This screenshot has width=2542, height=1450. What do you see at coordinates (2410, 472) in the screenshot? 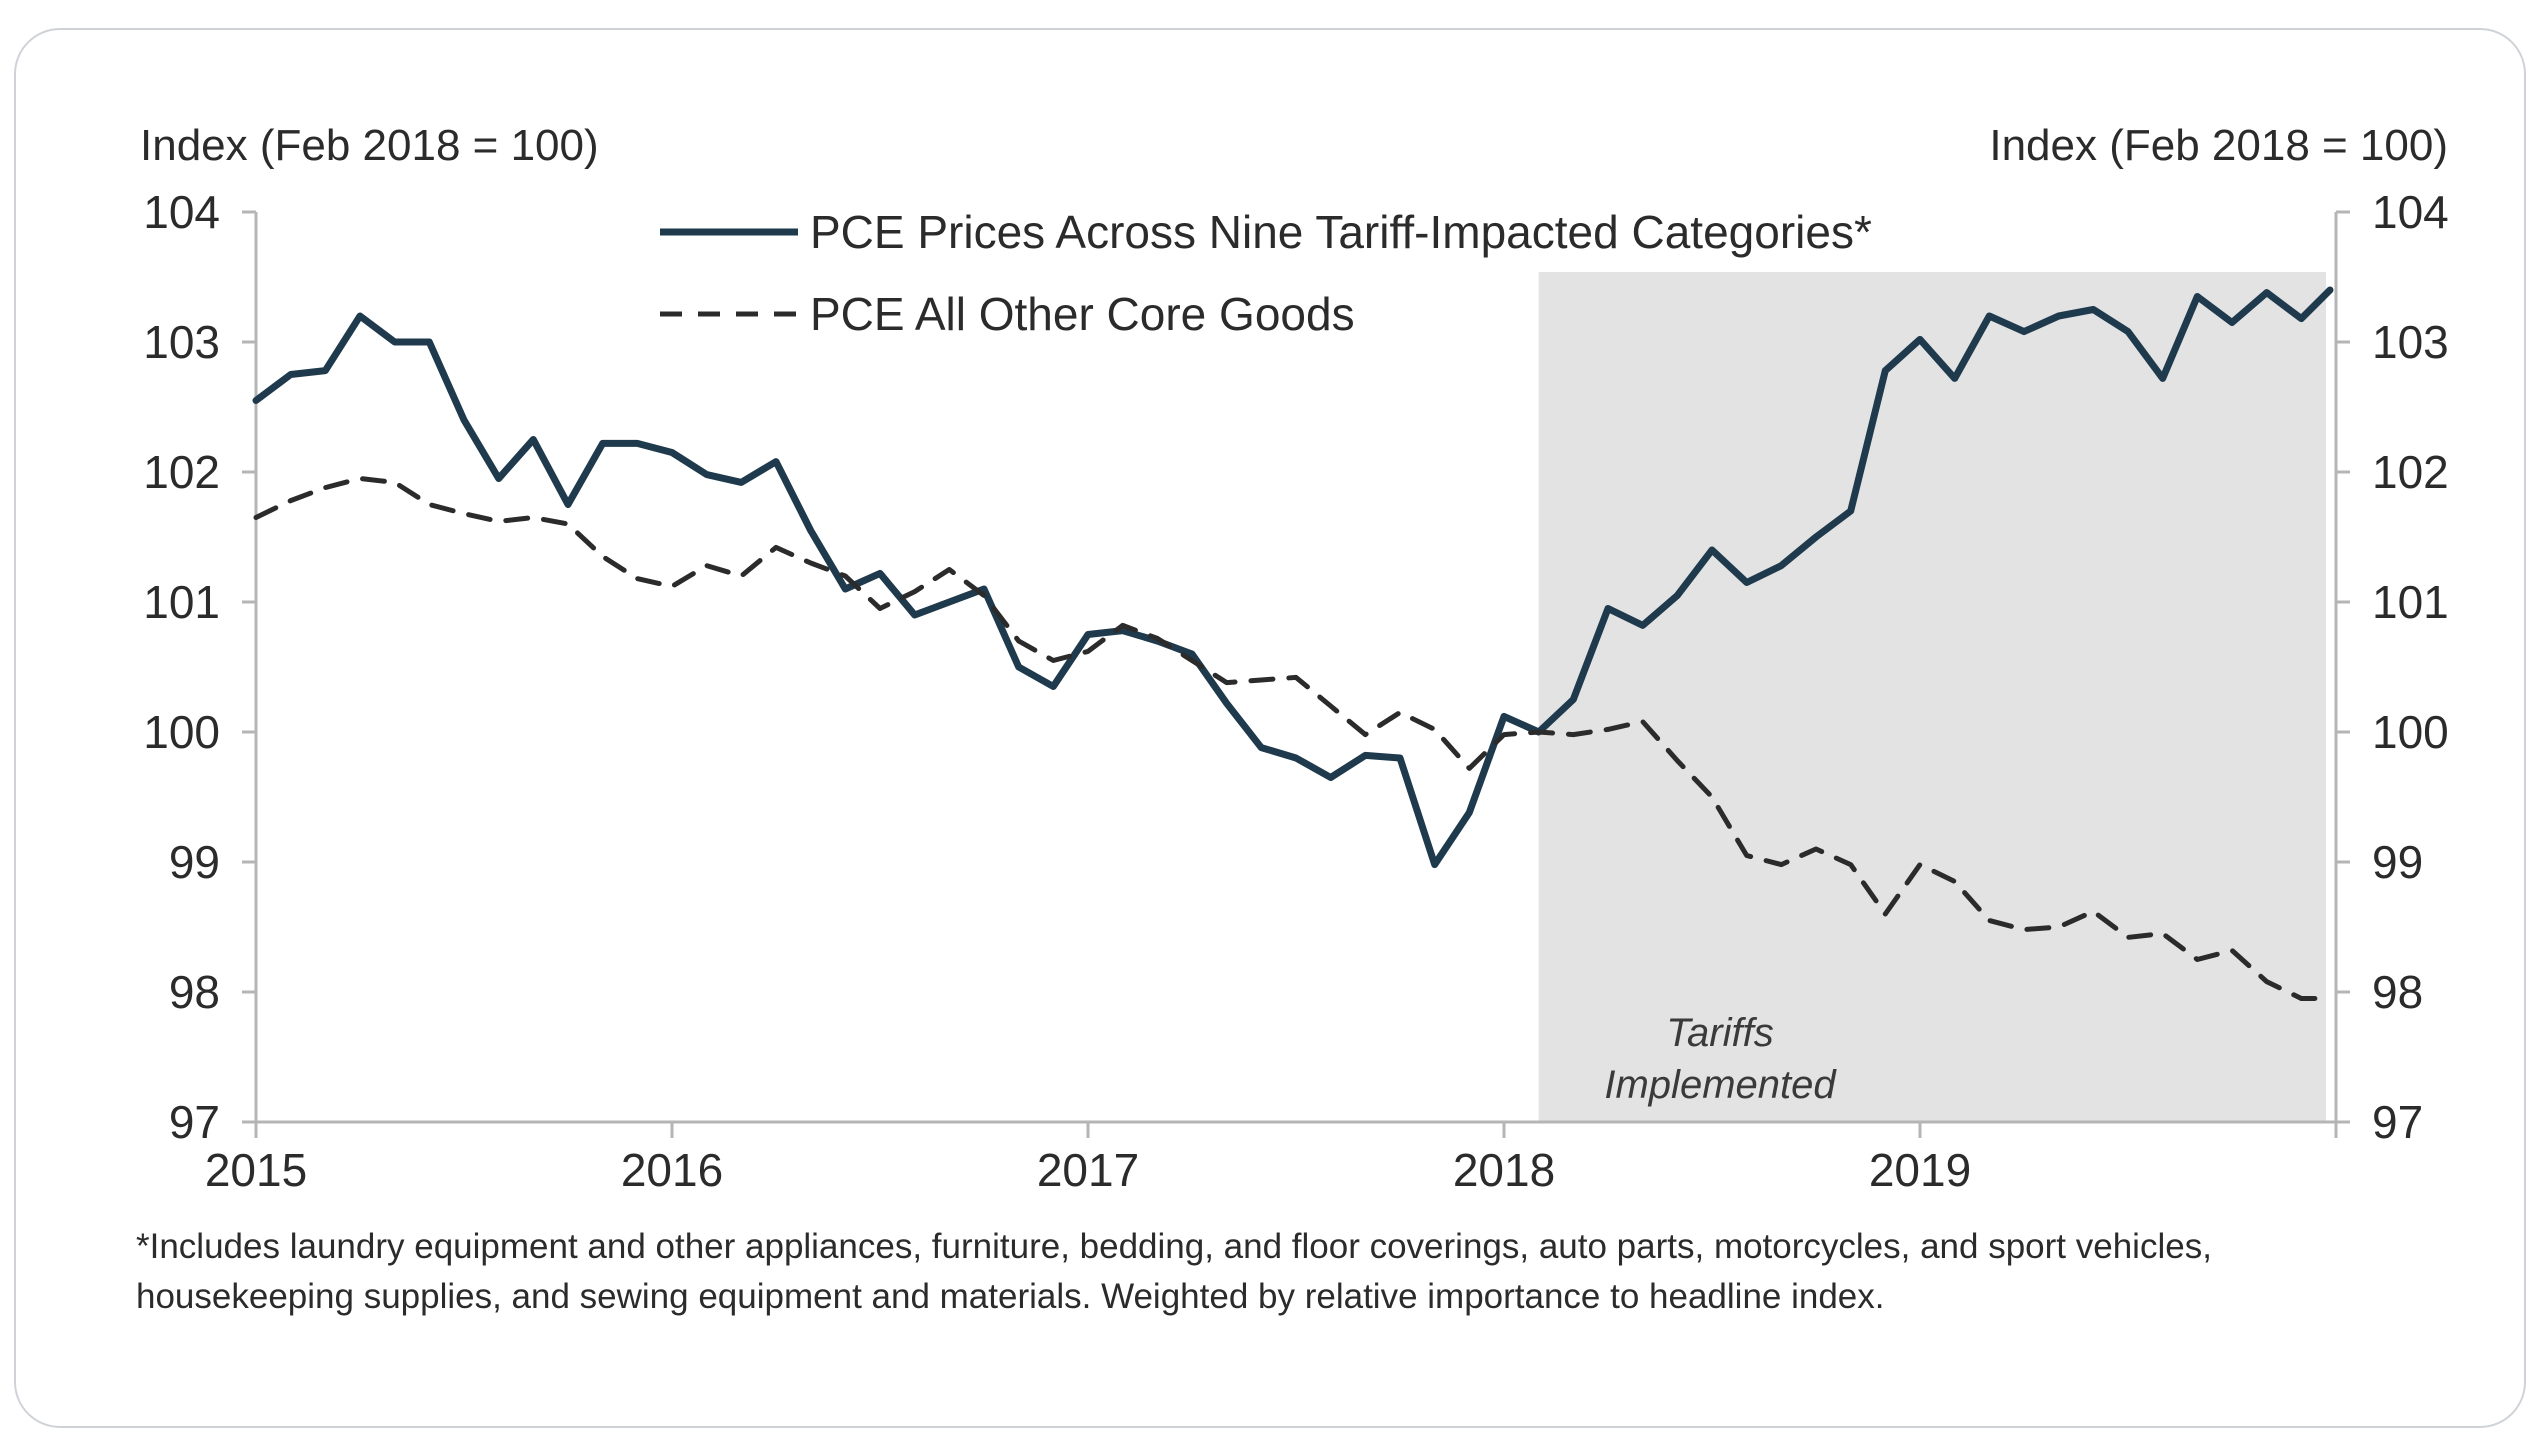
I see `right-y-tick-label: 102` at bounding box center [2410, 472].